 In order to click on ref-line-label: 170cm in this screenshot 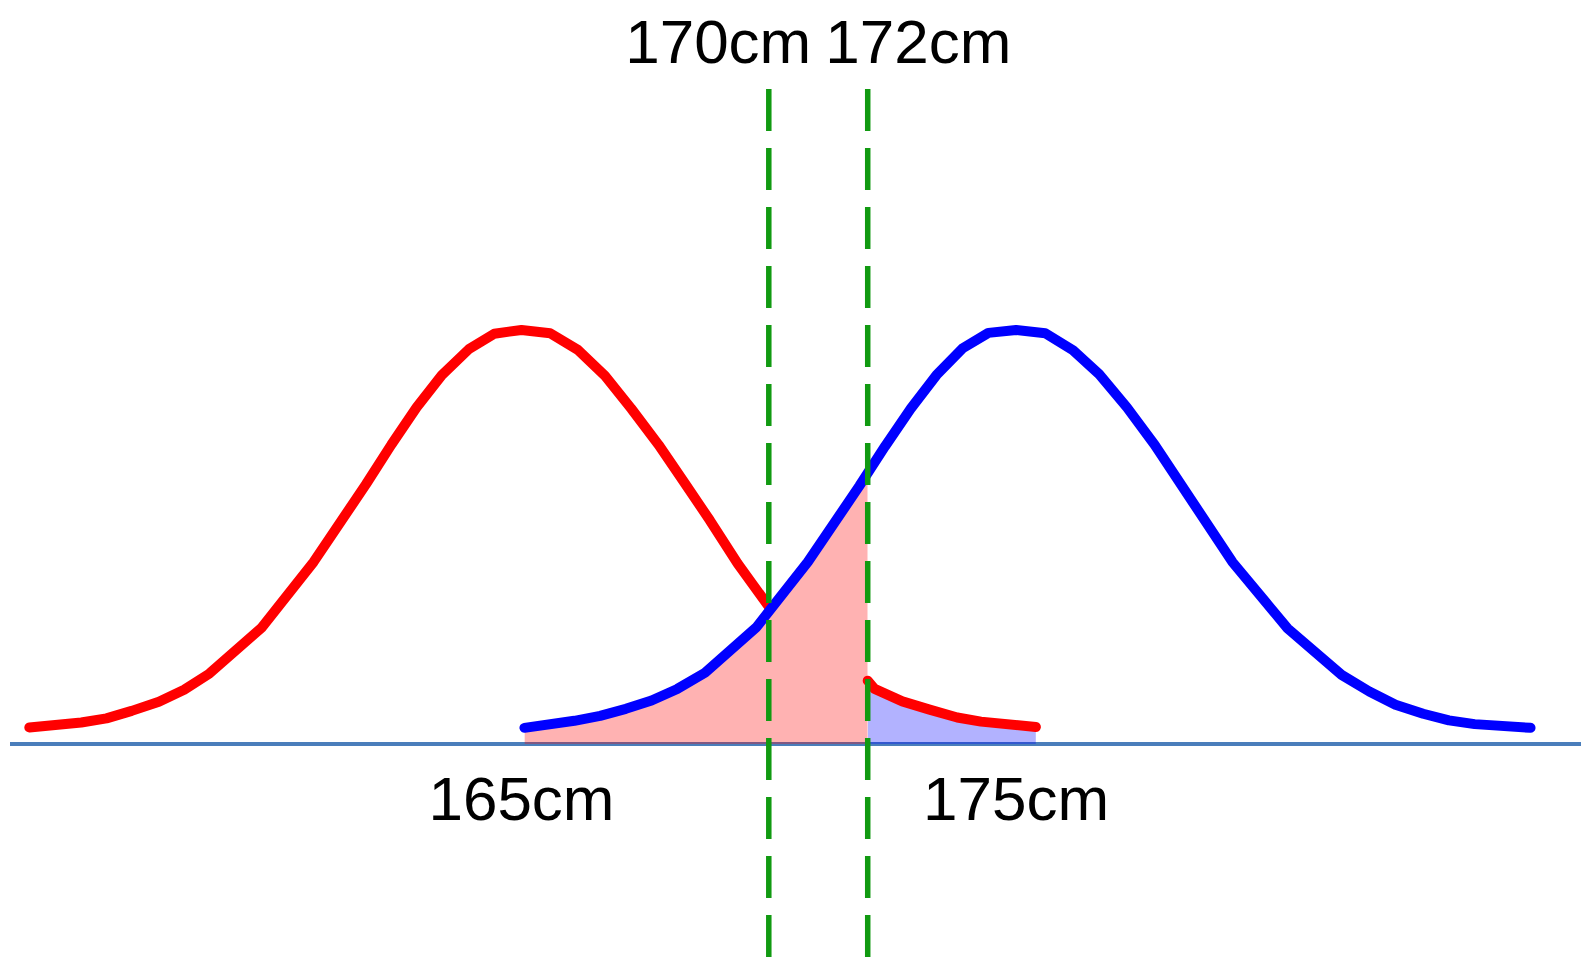, I will do `click(718, 41)`.